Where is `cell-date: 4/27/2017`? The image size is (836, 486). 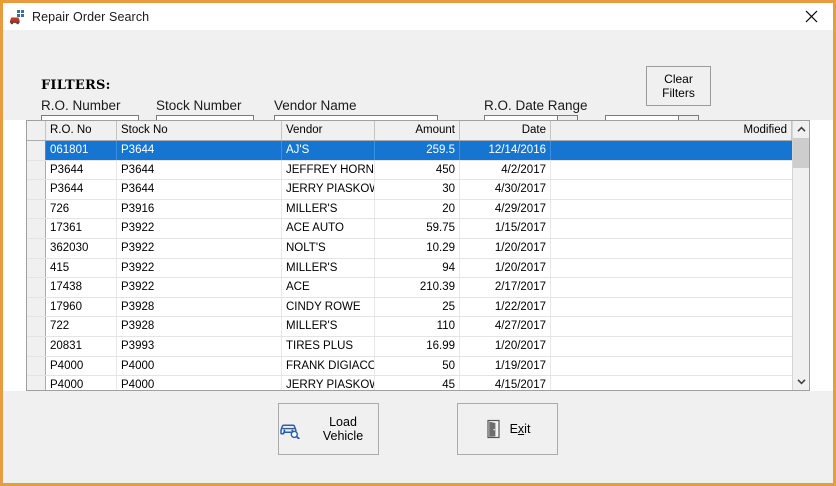
cell-date: 4/27/2017 is located at coordinates (505, 326).